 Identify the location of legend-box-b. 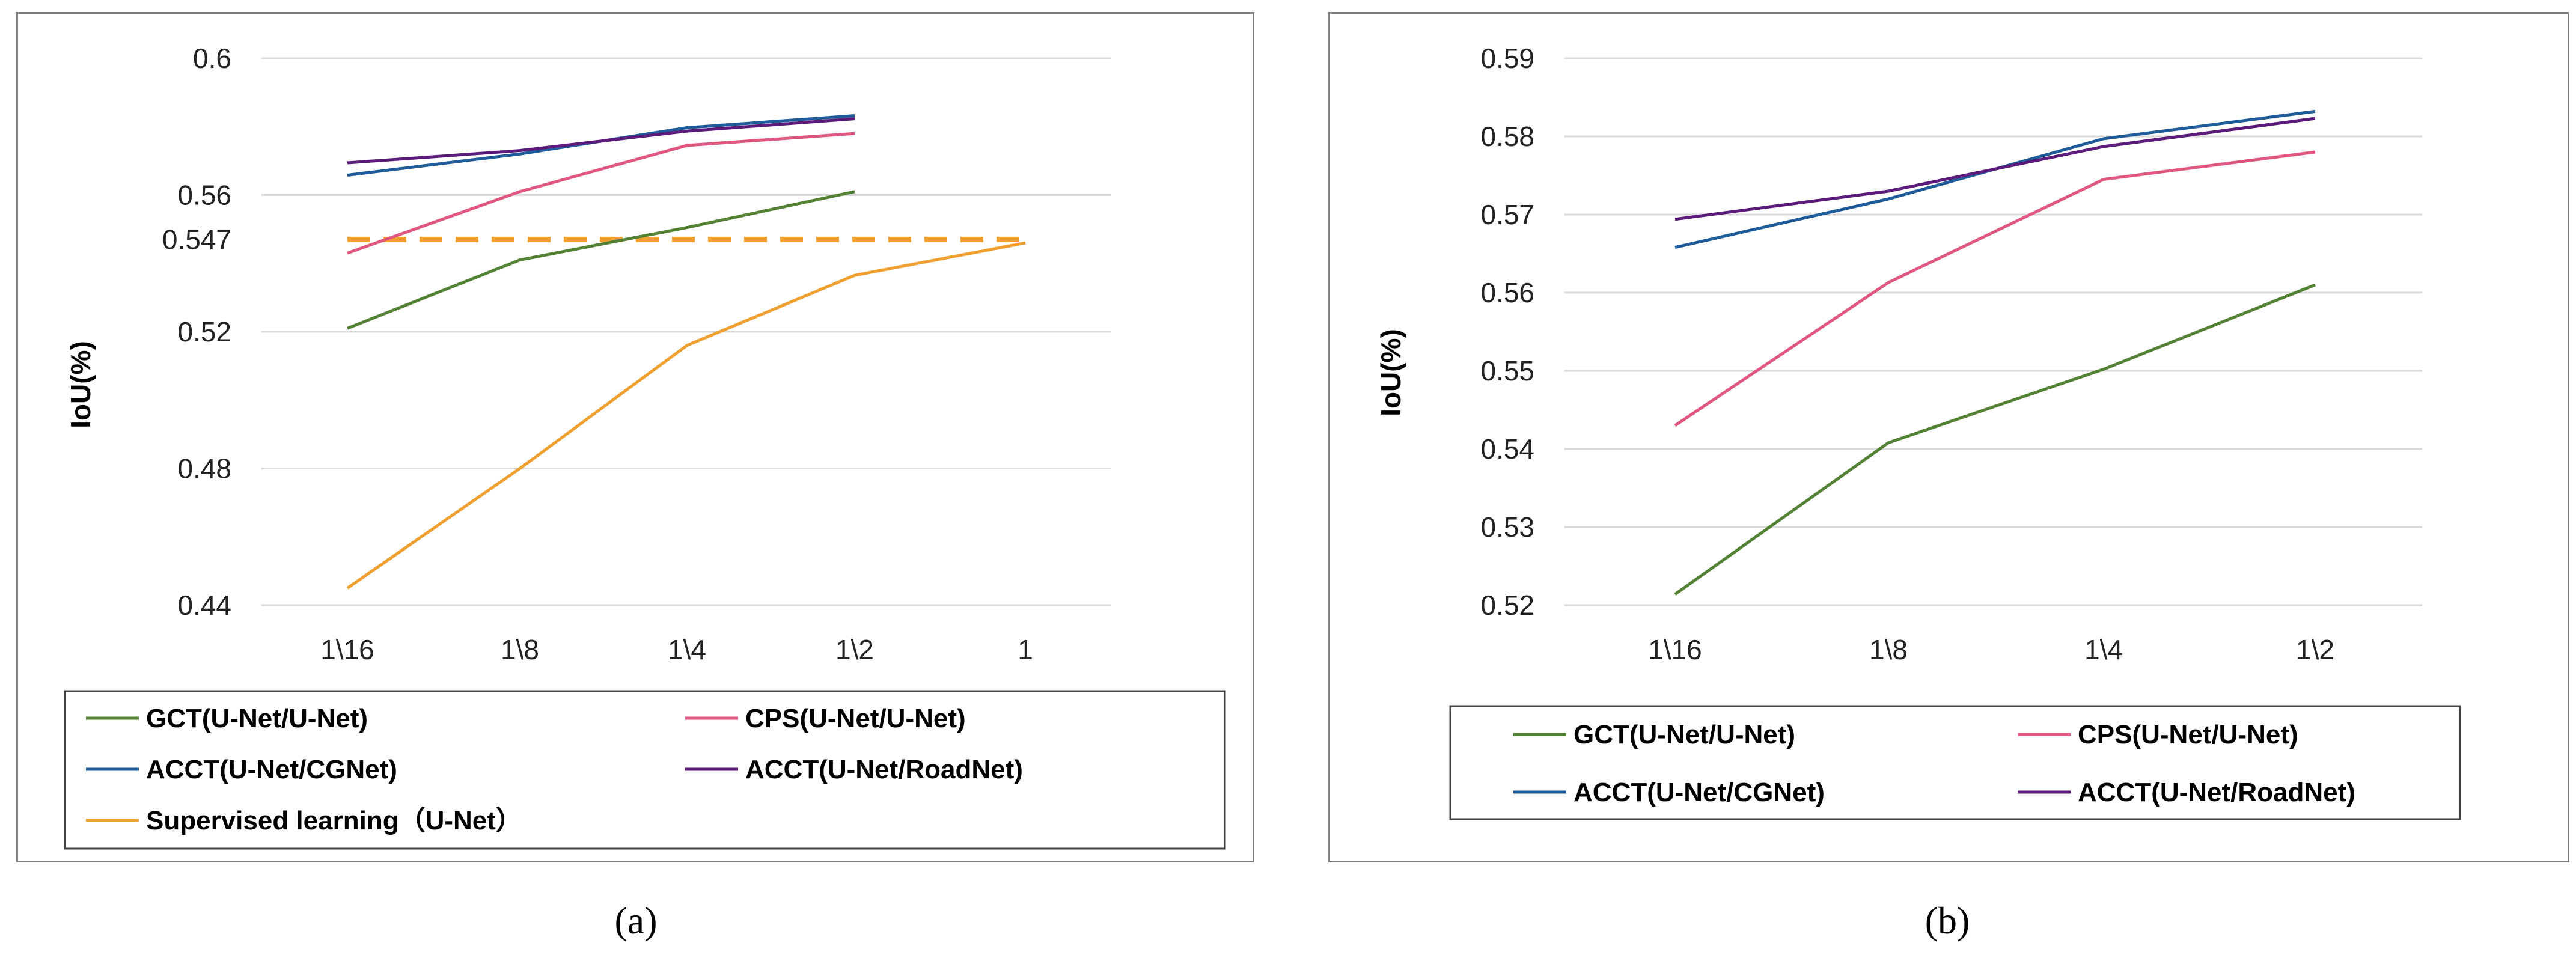
(1955, 762).